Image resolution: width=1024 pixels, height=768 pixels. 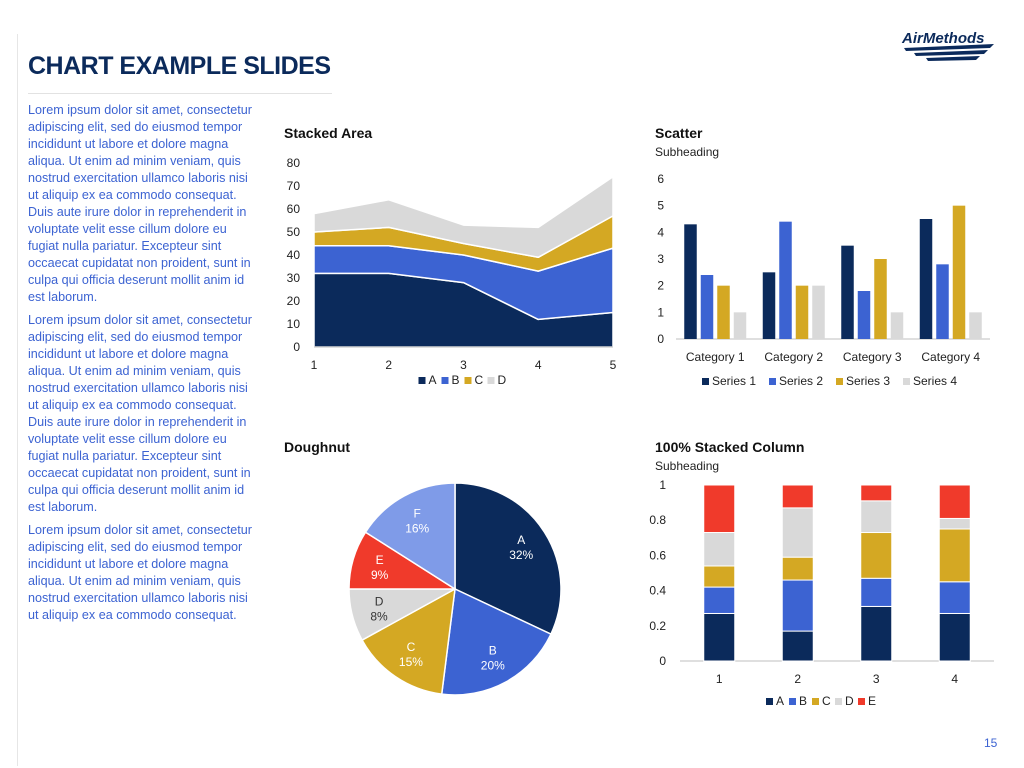 I want to click on y-tick-label: 0.2, so click(x=657, y=626).